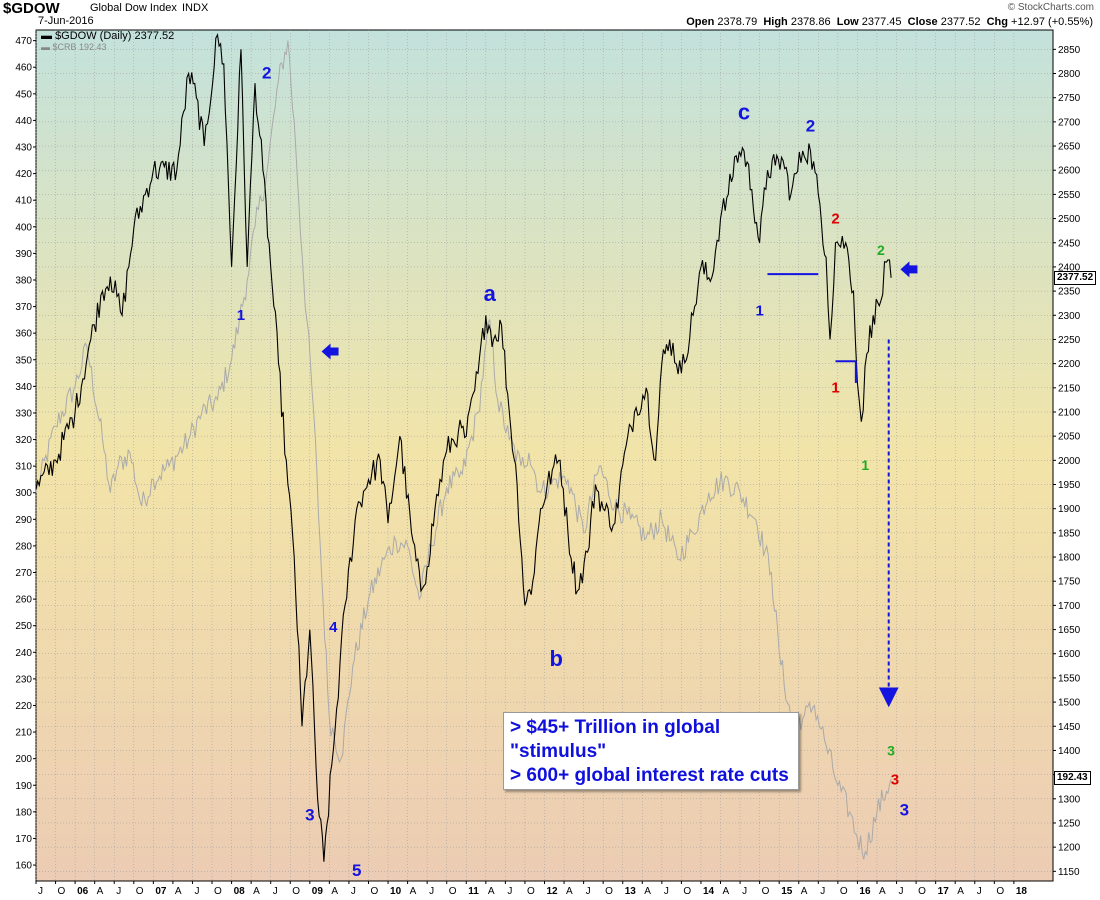  I want to click on right-tick-label: 1250, so click(1069, 823).